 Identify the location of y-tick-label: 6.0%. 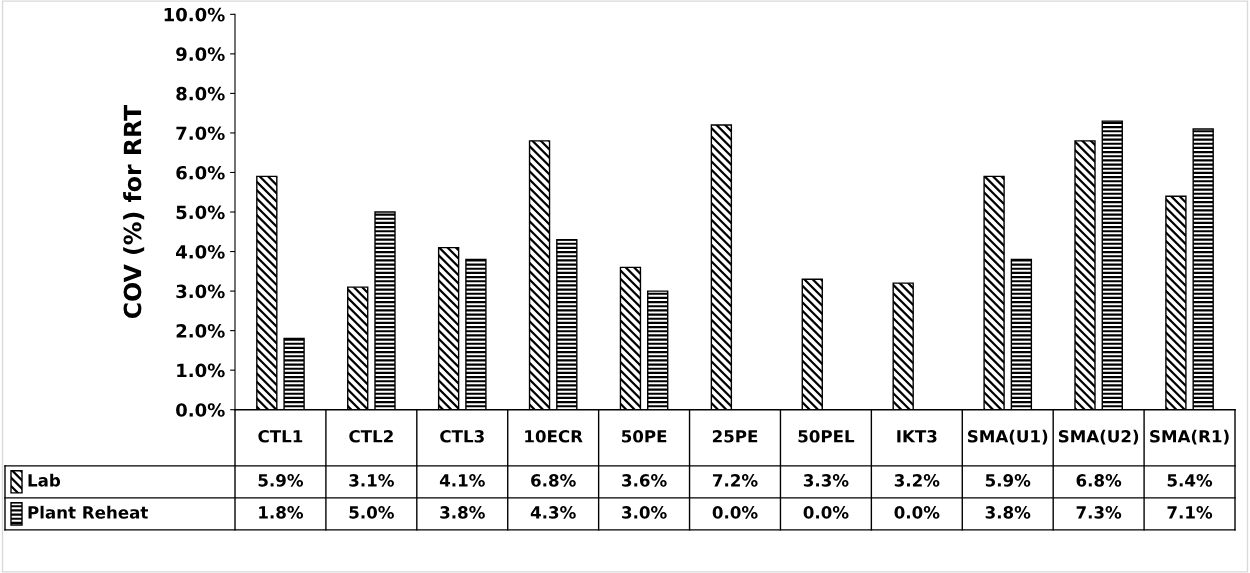
(200, 172).